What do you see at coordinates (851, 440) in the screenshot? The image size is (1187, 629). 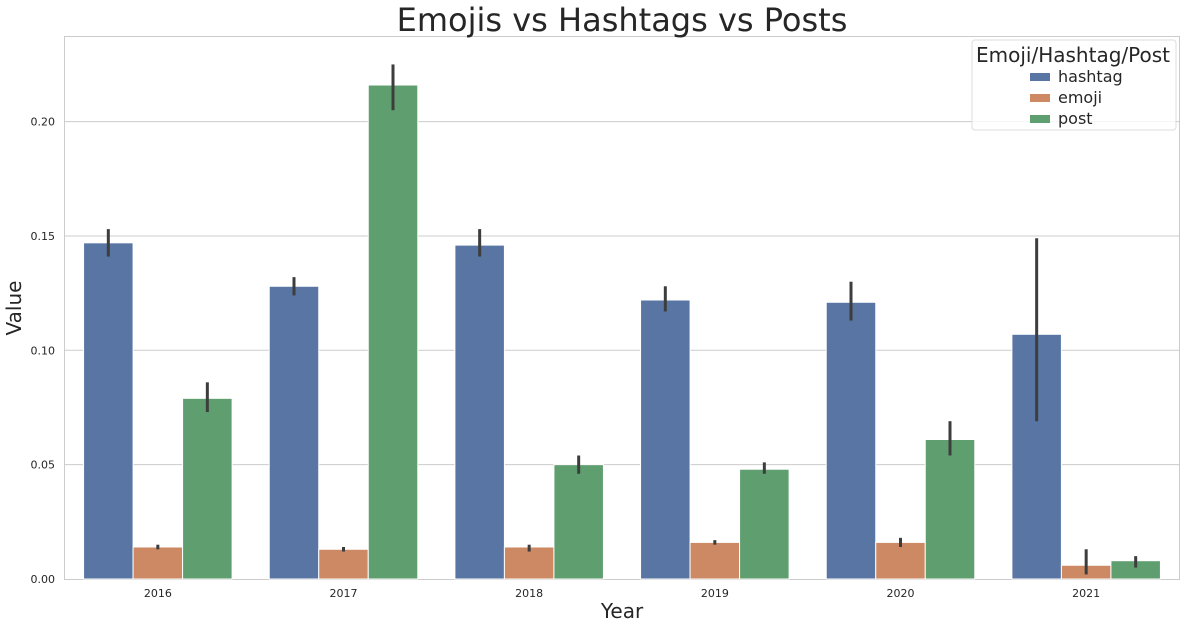 I see `bar-hashtag-2020` at bounding box center [851, 440].